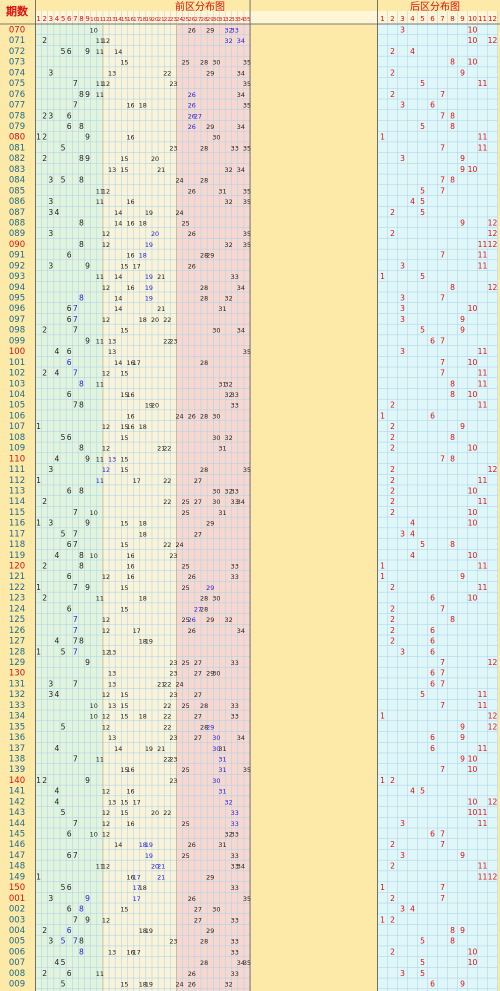  What do you see at coordinates (17, 502) in the screenshot?
I see `period-number: 114` at bounding box center [17, 502].